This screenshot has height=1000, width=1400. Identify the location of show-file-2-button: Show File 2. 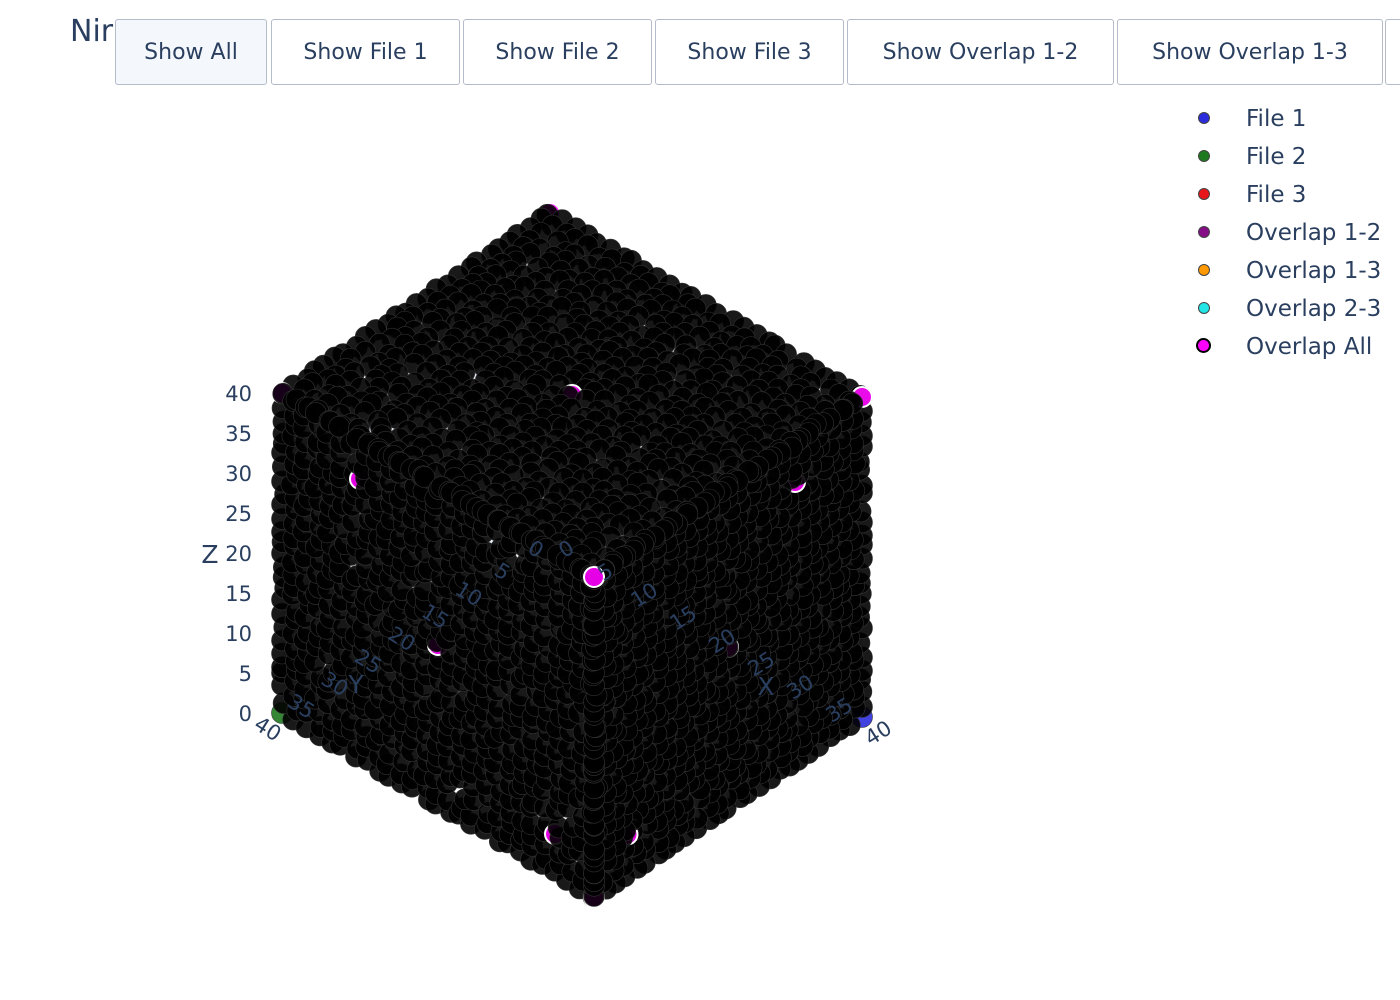
(557, 52).